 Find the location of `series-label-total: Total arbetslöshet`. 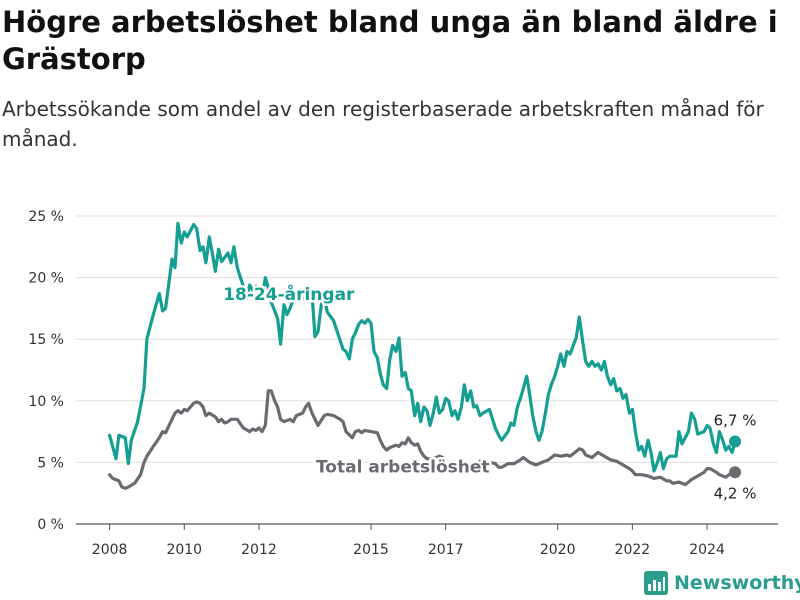

series-label-total: Total arbetslöshet is located at coordinates (403, 467).